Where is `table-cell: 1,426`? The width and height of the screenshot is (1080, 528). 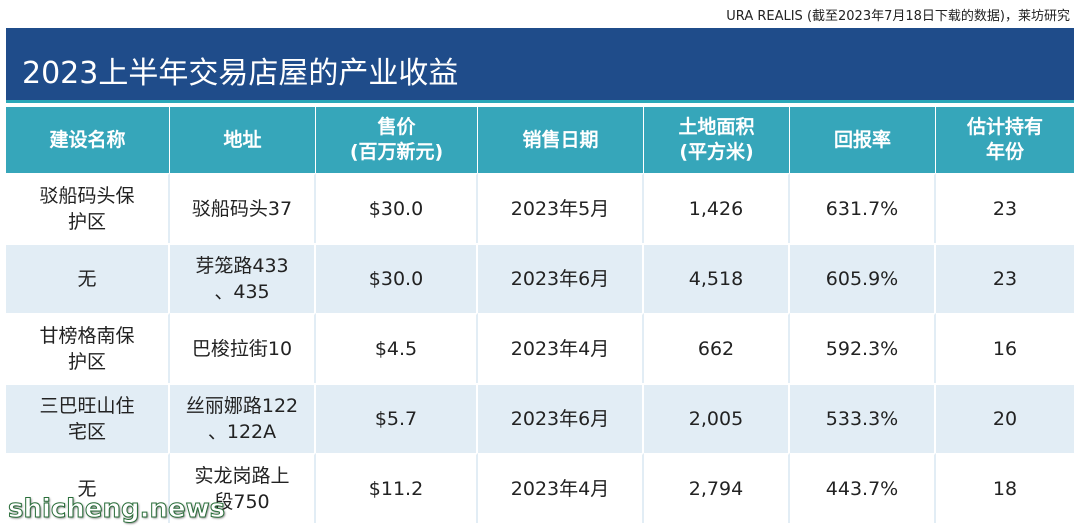
table-cell: 1,426 is located at coordinates (717, 208).